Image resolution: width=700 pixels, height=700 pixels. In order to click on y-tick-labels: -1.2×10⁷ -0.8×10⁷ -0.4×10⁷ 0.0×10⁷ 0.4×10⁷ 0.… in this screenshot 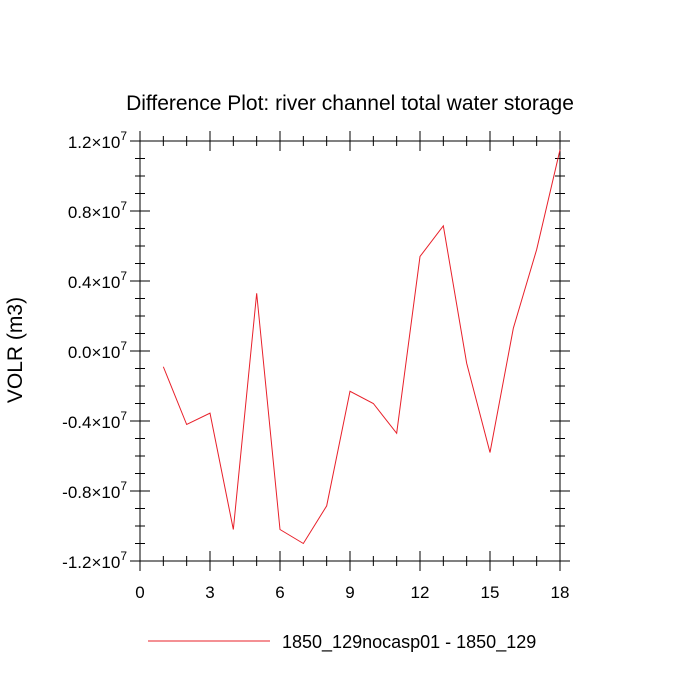, I will do `click(94, 350)`.